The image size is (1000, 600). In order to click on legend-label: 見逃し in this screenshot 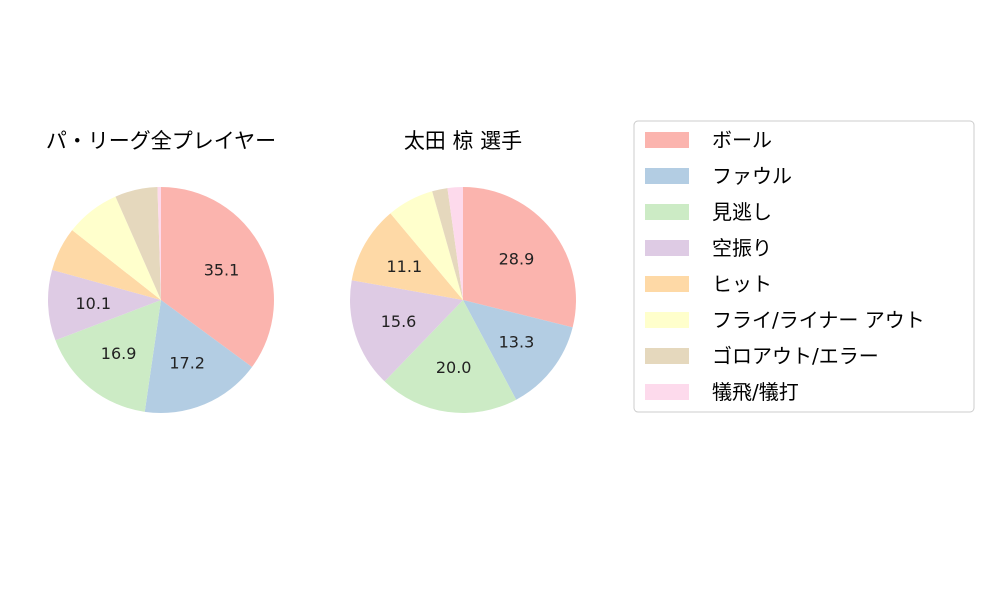, I will do `click(742, 212)`.